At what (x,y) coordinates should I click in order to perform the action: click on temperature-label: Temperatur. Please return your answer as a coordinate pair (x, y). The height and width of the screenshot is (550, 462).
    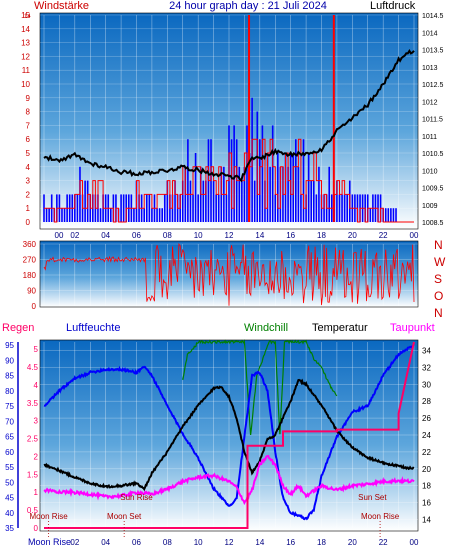
    Looking at the image, I should click on (340, 328).